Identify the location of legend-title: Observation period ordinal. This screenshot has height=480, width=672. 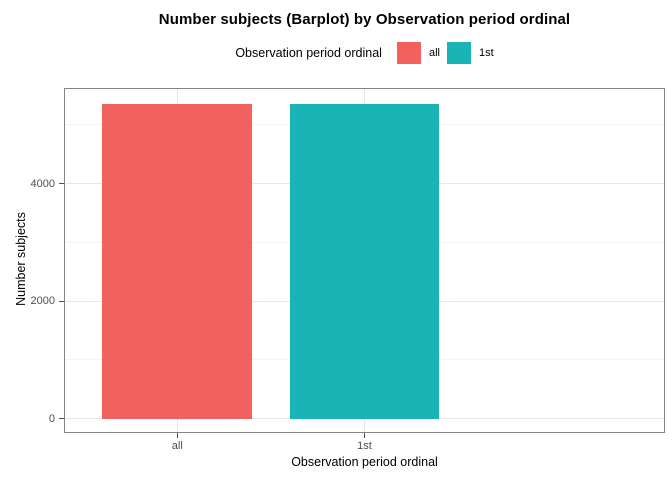
(308, 53).